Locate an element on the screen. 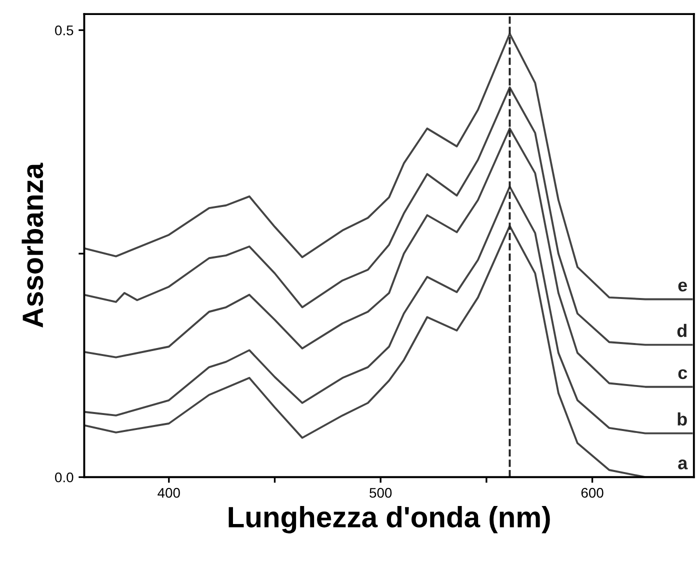 Image resolution: width=696 pixels, height=562 pixels. x-tick-label: 500 is located at coordinates (381, 493).